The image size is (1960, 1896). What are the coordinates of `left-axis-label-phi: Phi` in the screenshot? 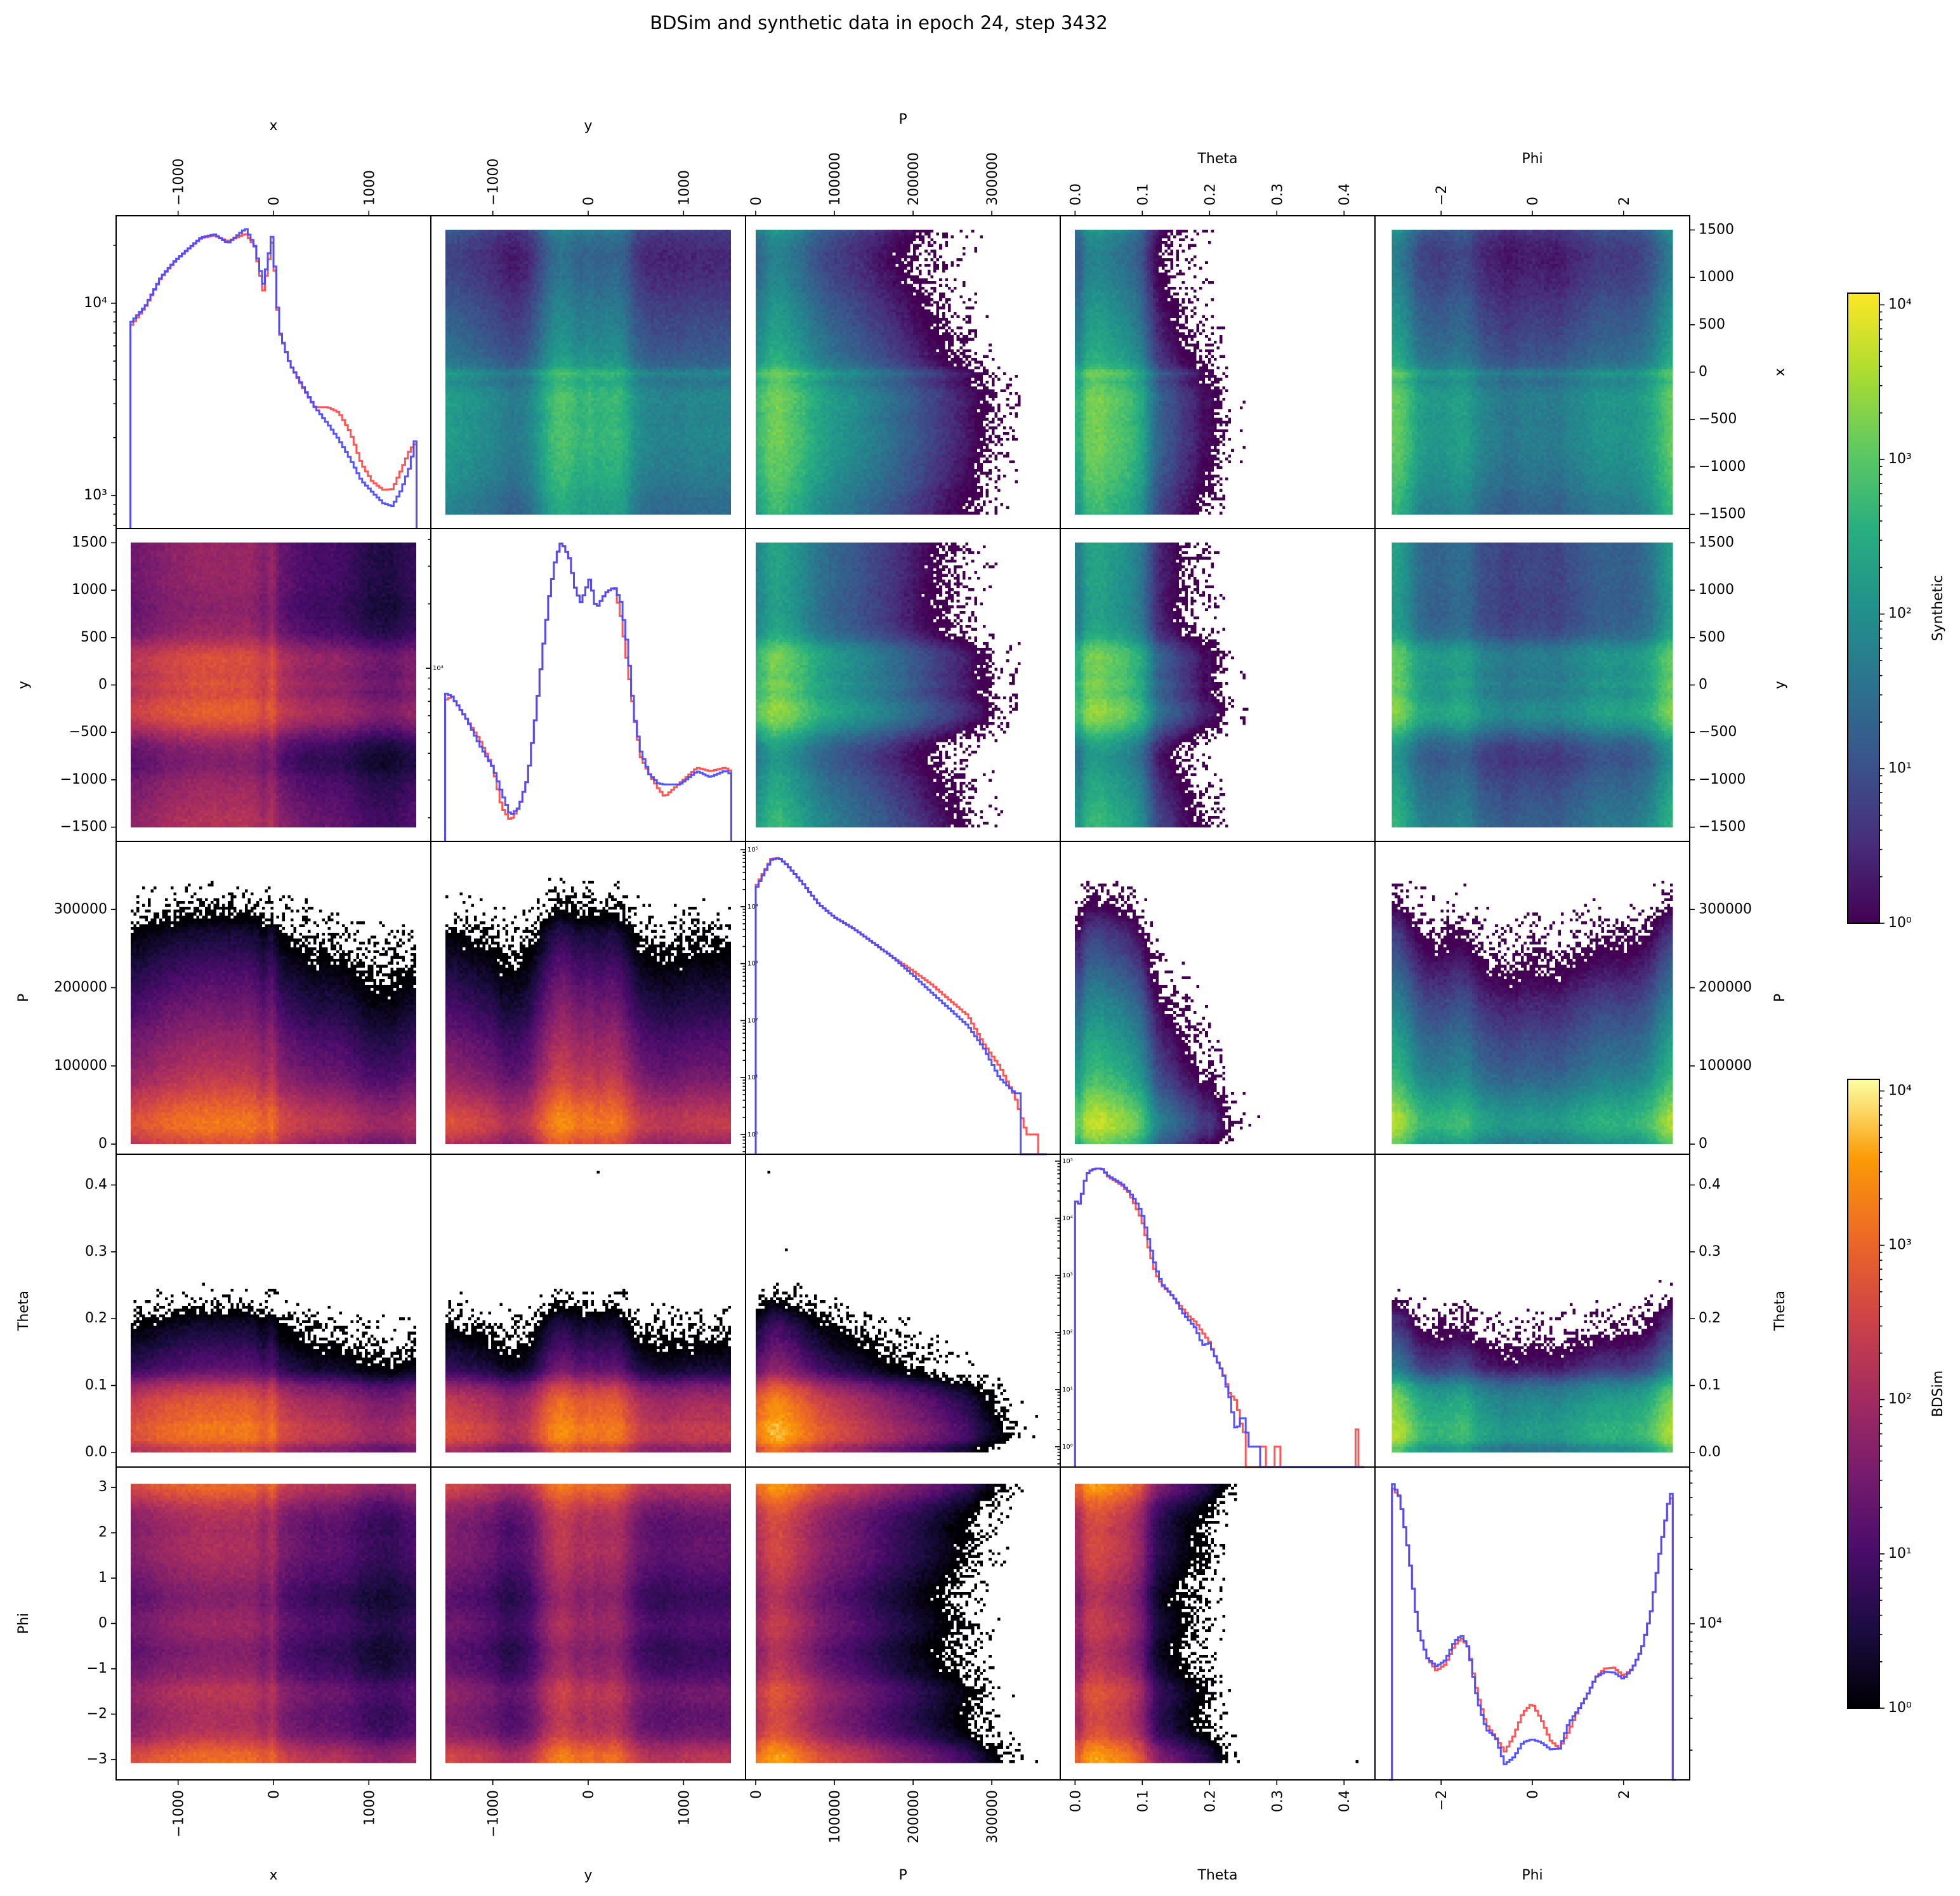 It's located at (24, 1623).